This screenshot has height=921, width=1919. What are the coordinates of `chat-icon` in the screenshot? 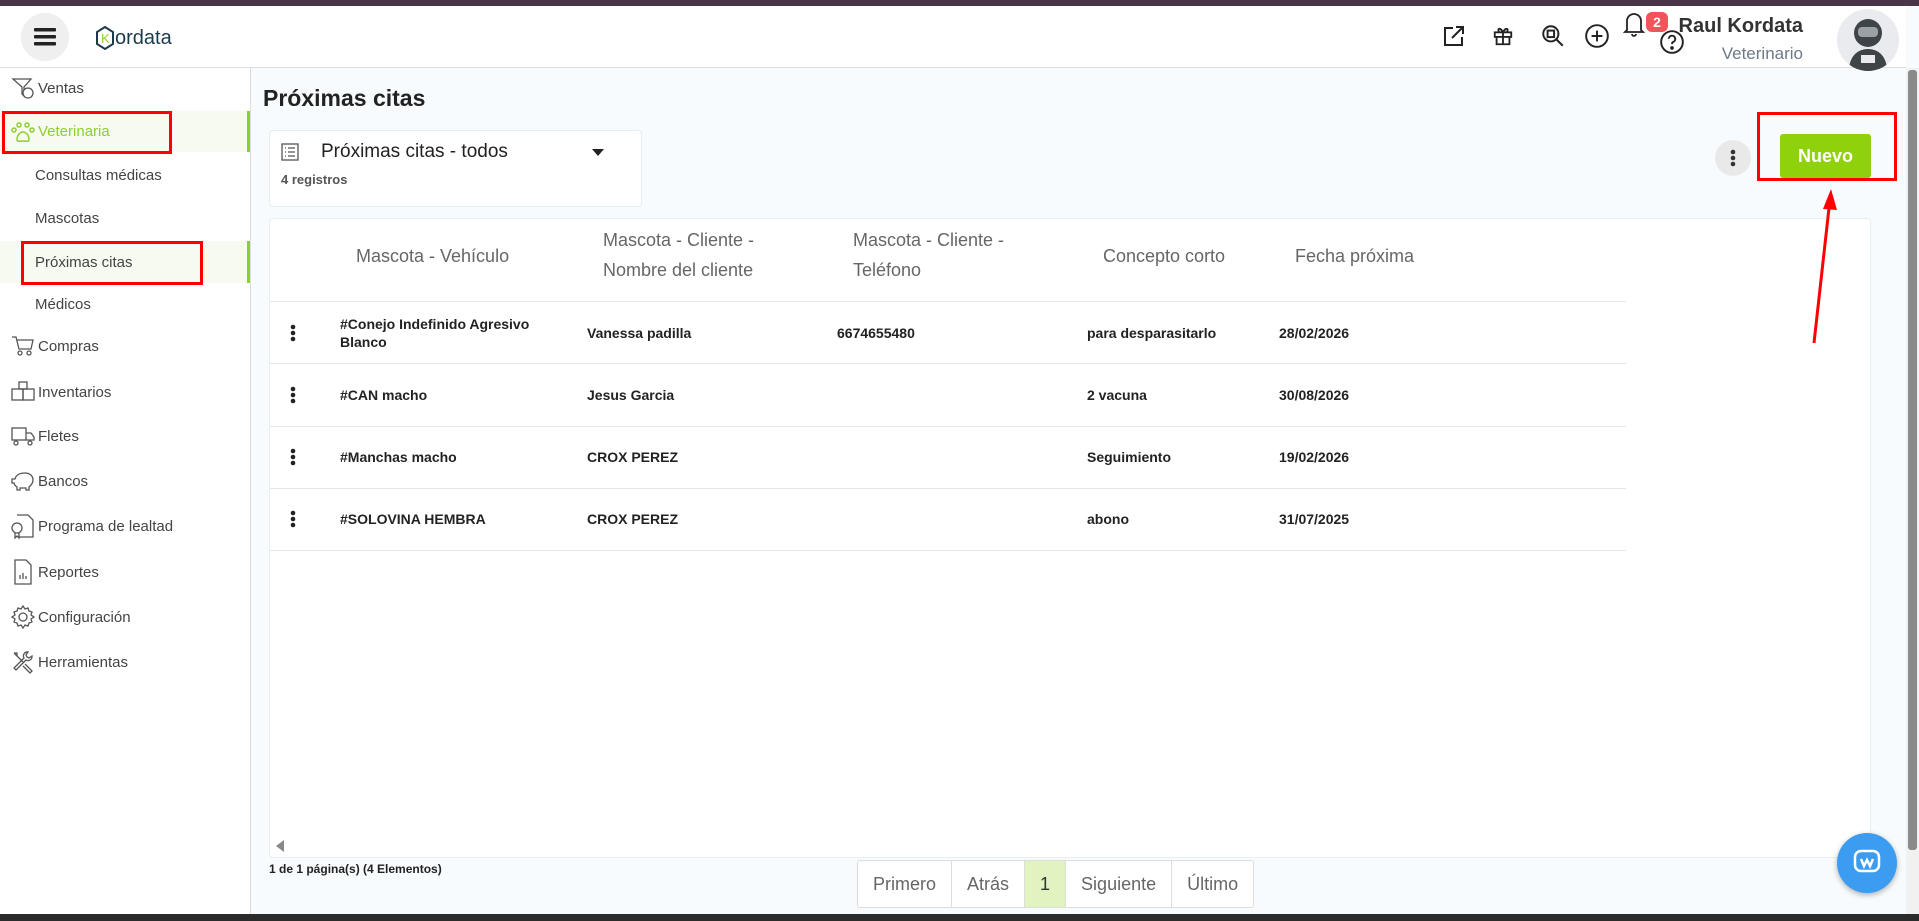 It's located at (1867, 861).